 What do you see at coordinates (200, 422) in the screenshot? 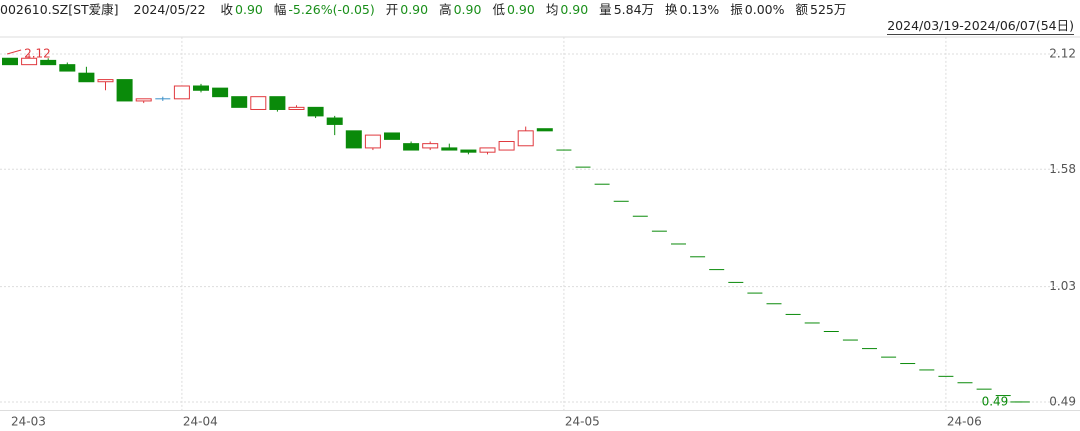
I see `x-tick-label: 24-04` at bounding box center [200, 422].